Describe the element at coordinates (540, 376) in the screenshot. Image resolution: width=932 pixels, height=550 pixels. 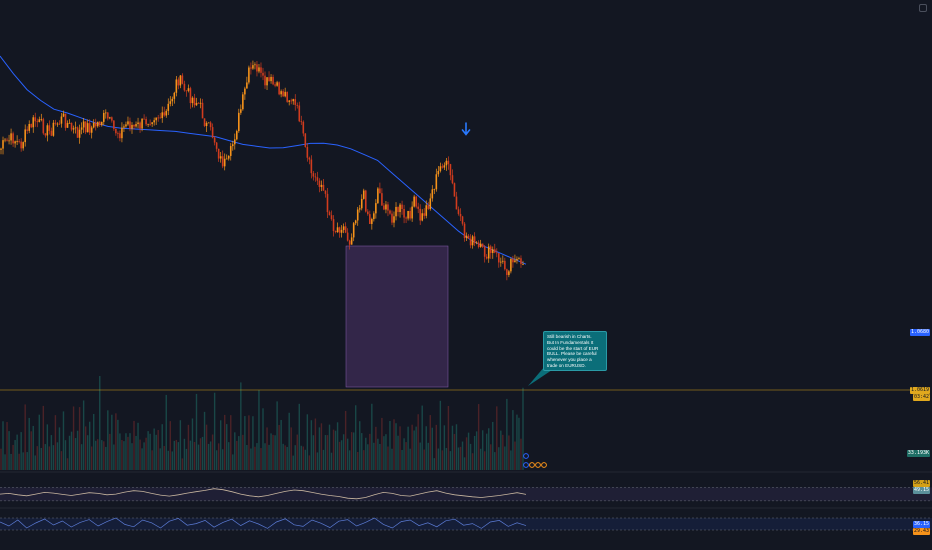
I see `callout-pointer` at that location.